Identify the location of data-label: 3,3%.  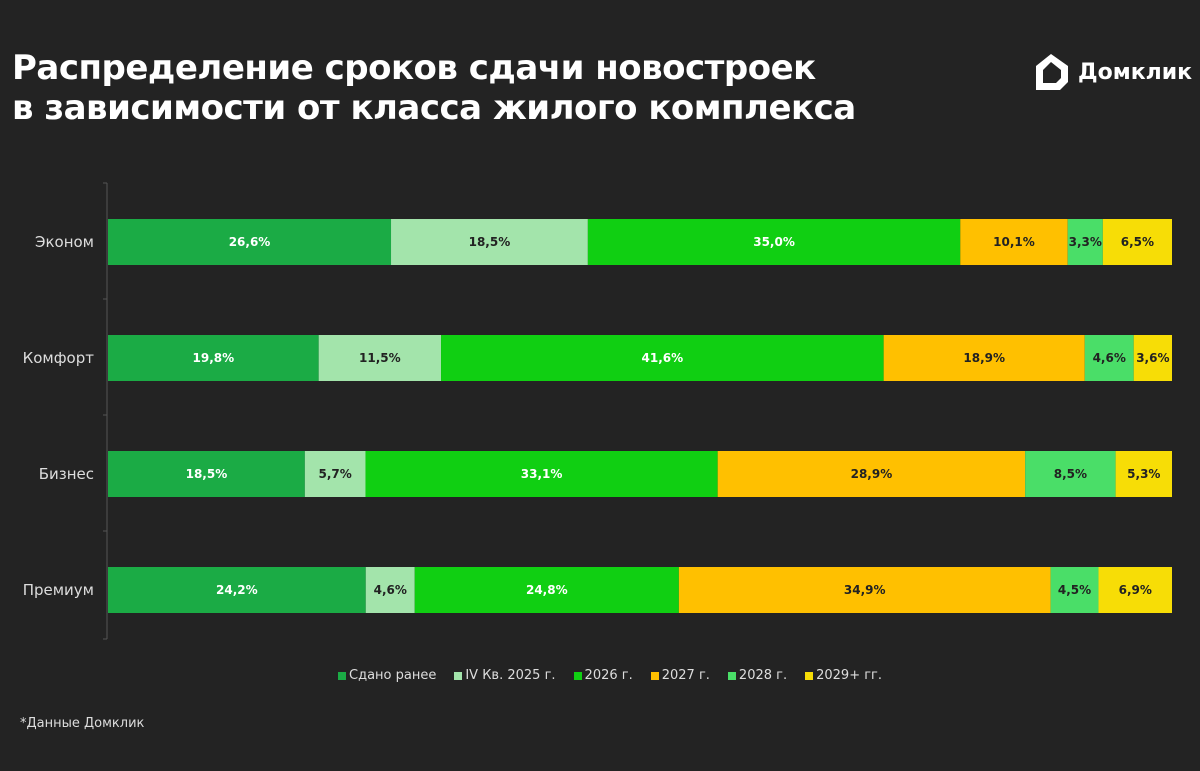
(1085, 242).